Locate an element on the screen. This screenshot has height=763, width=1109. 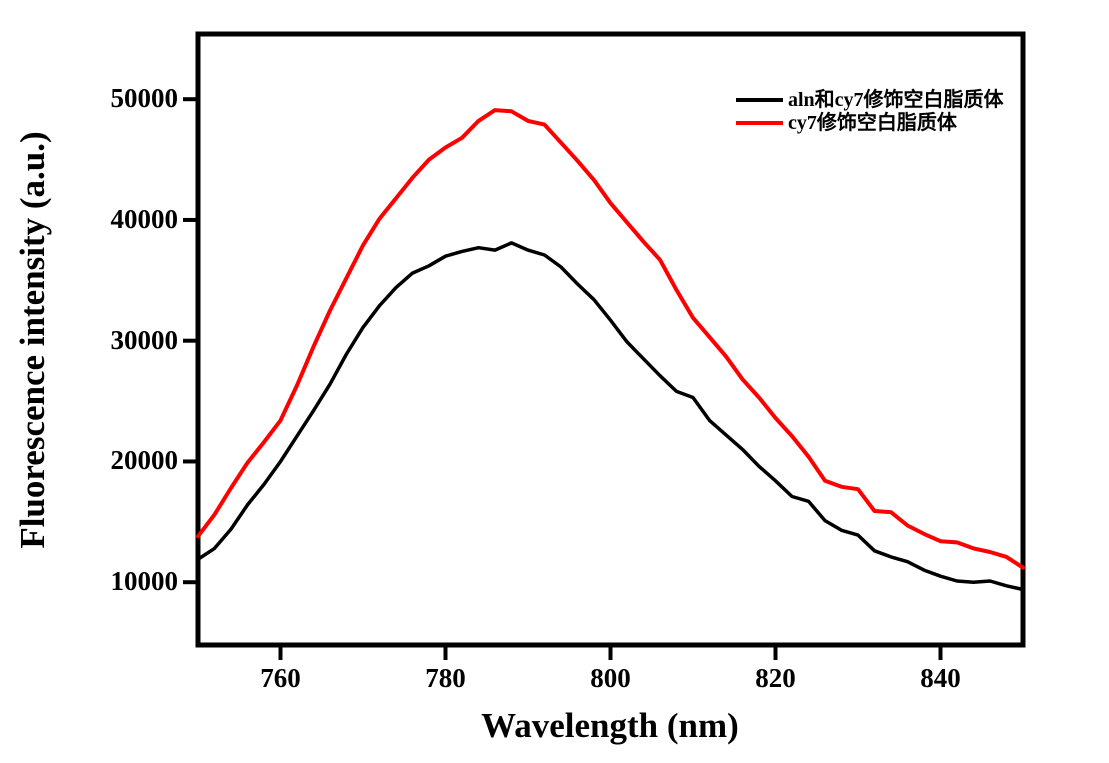
x-axis-title: Wavelength (nm) is located at coordinates (610, 725).